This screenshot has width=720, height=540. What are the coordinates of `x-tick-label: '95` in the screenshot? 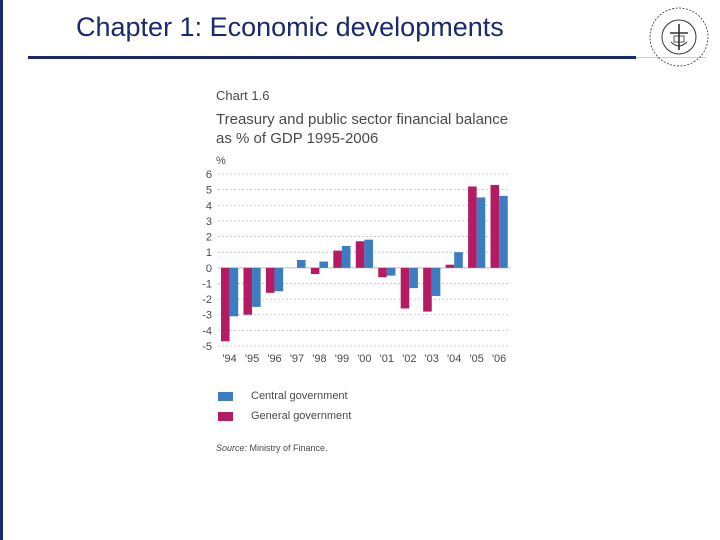 It's located at (252, 359).